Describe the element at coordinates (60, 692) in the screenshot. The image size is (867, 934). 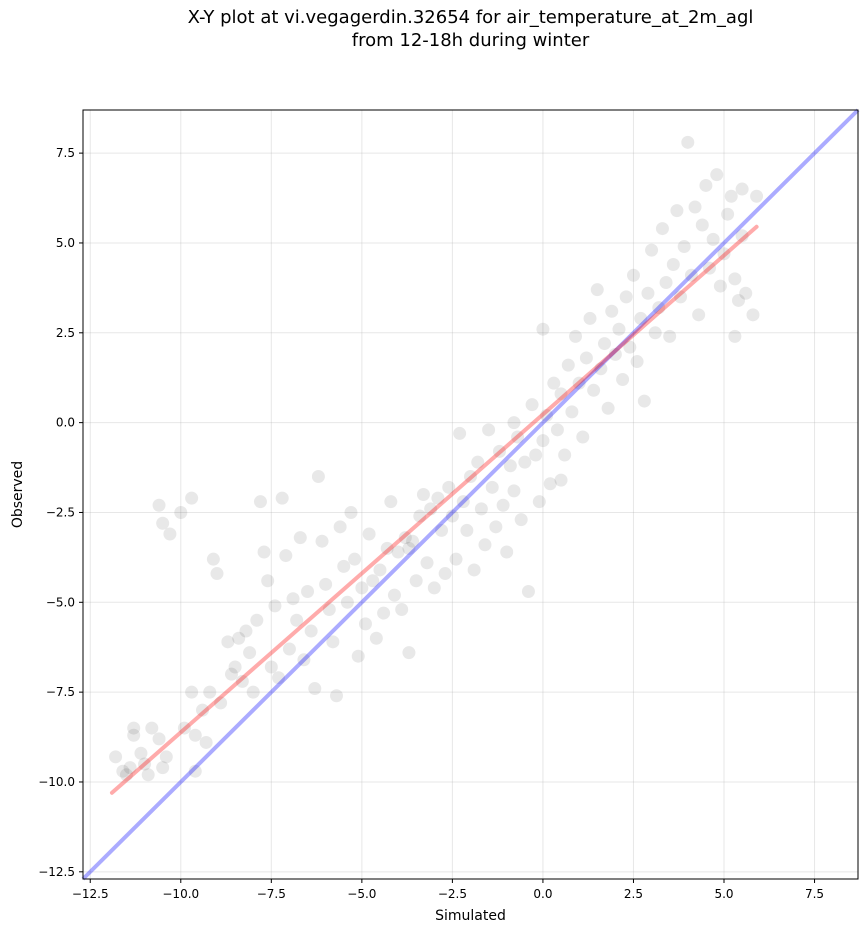
I see `y-tick-label: −7.5` at that location.